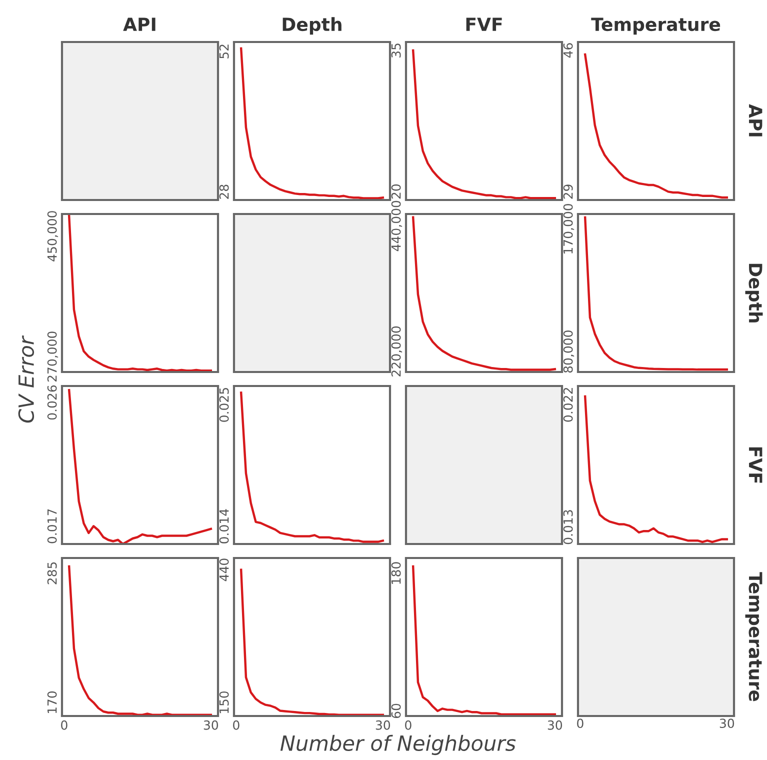 This screenshot has height=760, width=767. I want to click on y-tick-label: 60, so click(396, 711).